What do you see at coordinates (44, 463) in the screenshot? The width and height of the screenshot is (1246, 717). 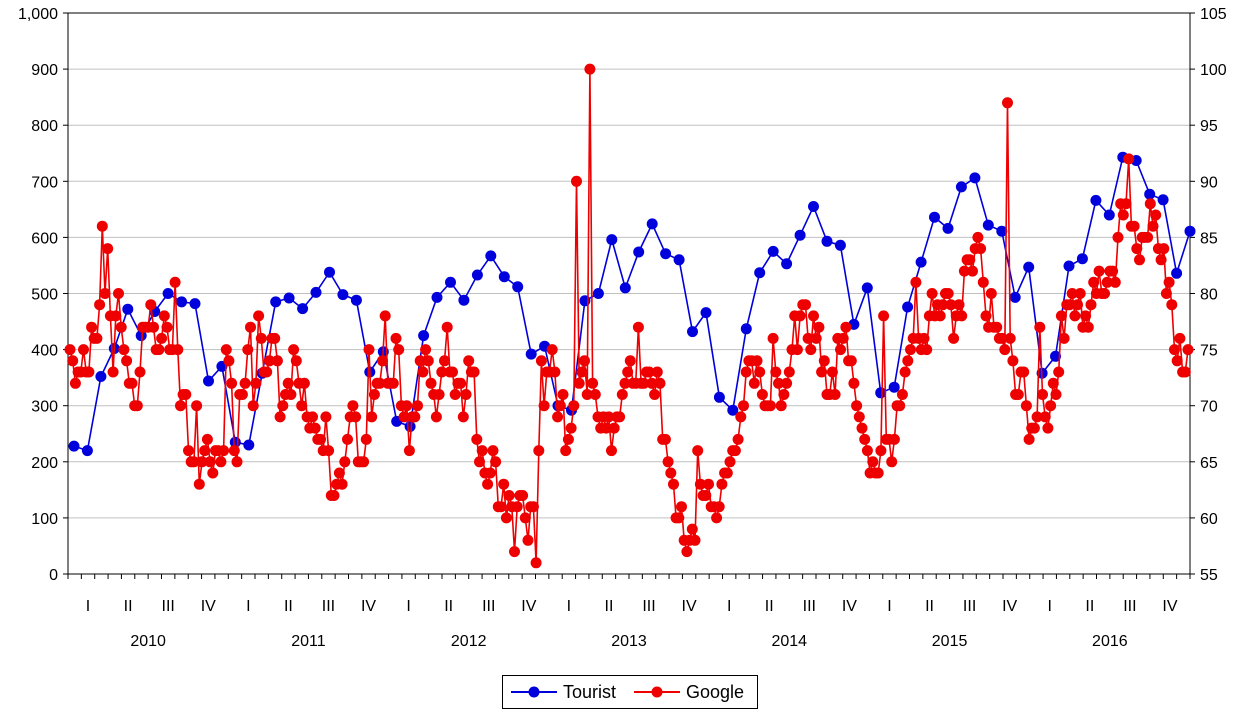 I see `left-tick-label: 200` at bounding box center [44, 463].